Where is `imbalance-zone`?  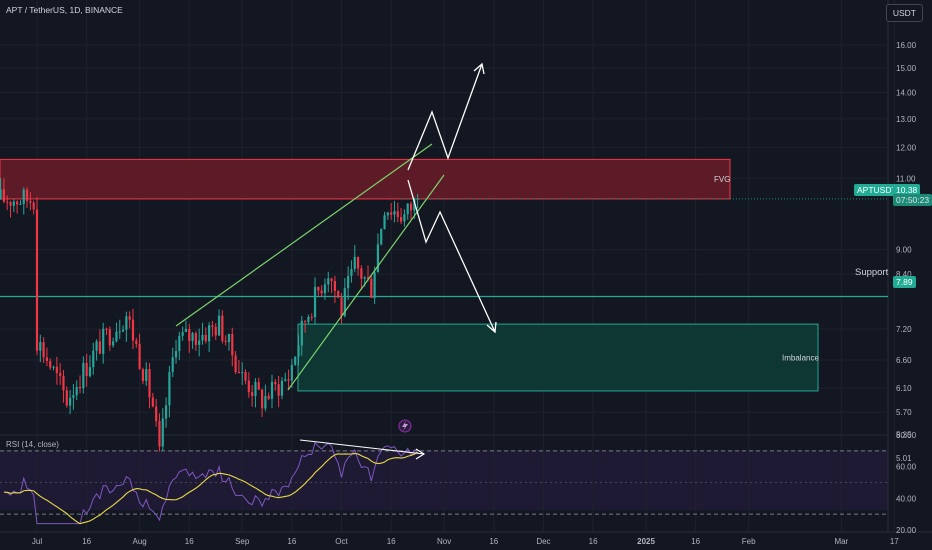
imbalance-zone is located at coordinates (558, 357).